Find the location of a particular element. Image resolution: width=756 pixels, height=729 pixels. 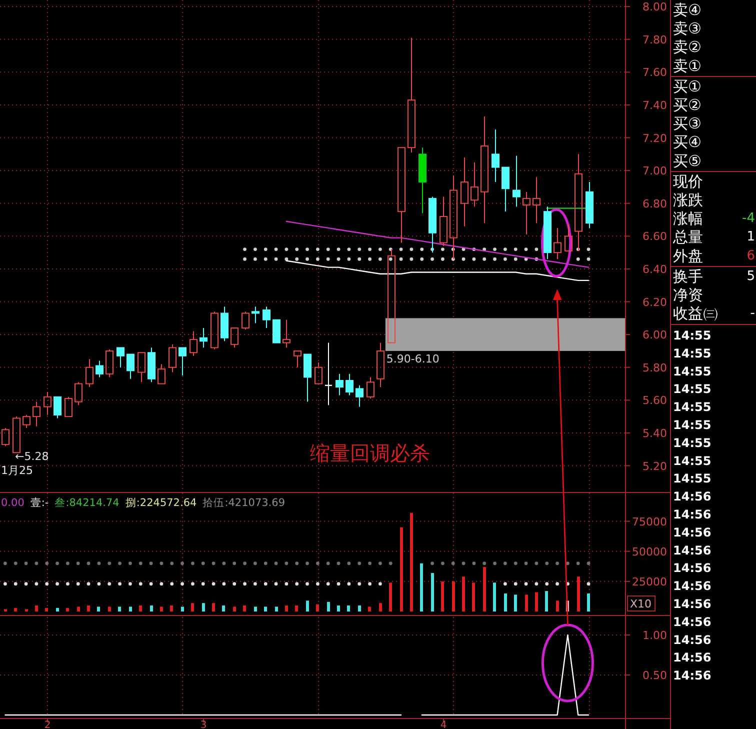

y-tick-label: 6.20 is located at coordinates (654, 302).